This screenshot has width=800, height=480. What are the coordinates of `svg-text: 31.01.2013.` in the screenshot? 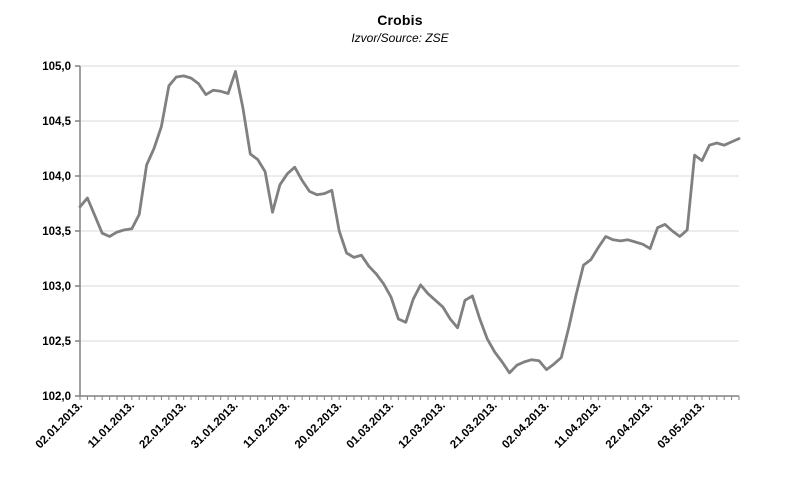 It's located at (214, 425).